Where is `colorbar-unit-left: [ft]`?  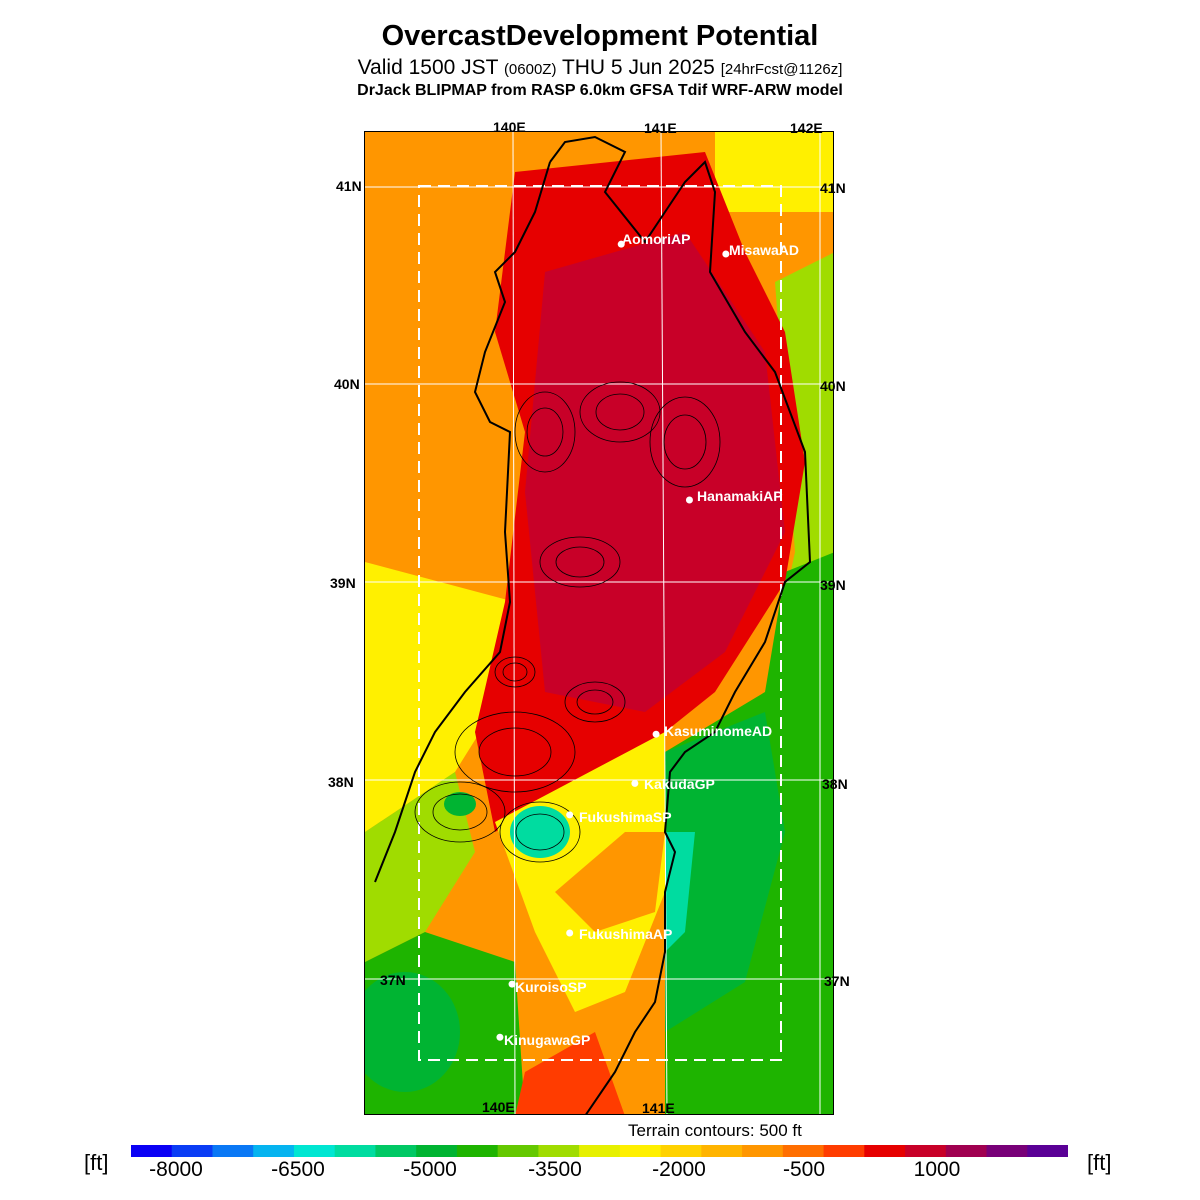 colorbar-unit-left: [ft] is located at coordinates (96, 1162).